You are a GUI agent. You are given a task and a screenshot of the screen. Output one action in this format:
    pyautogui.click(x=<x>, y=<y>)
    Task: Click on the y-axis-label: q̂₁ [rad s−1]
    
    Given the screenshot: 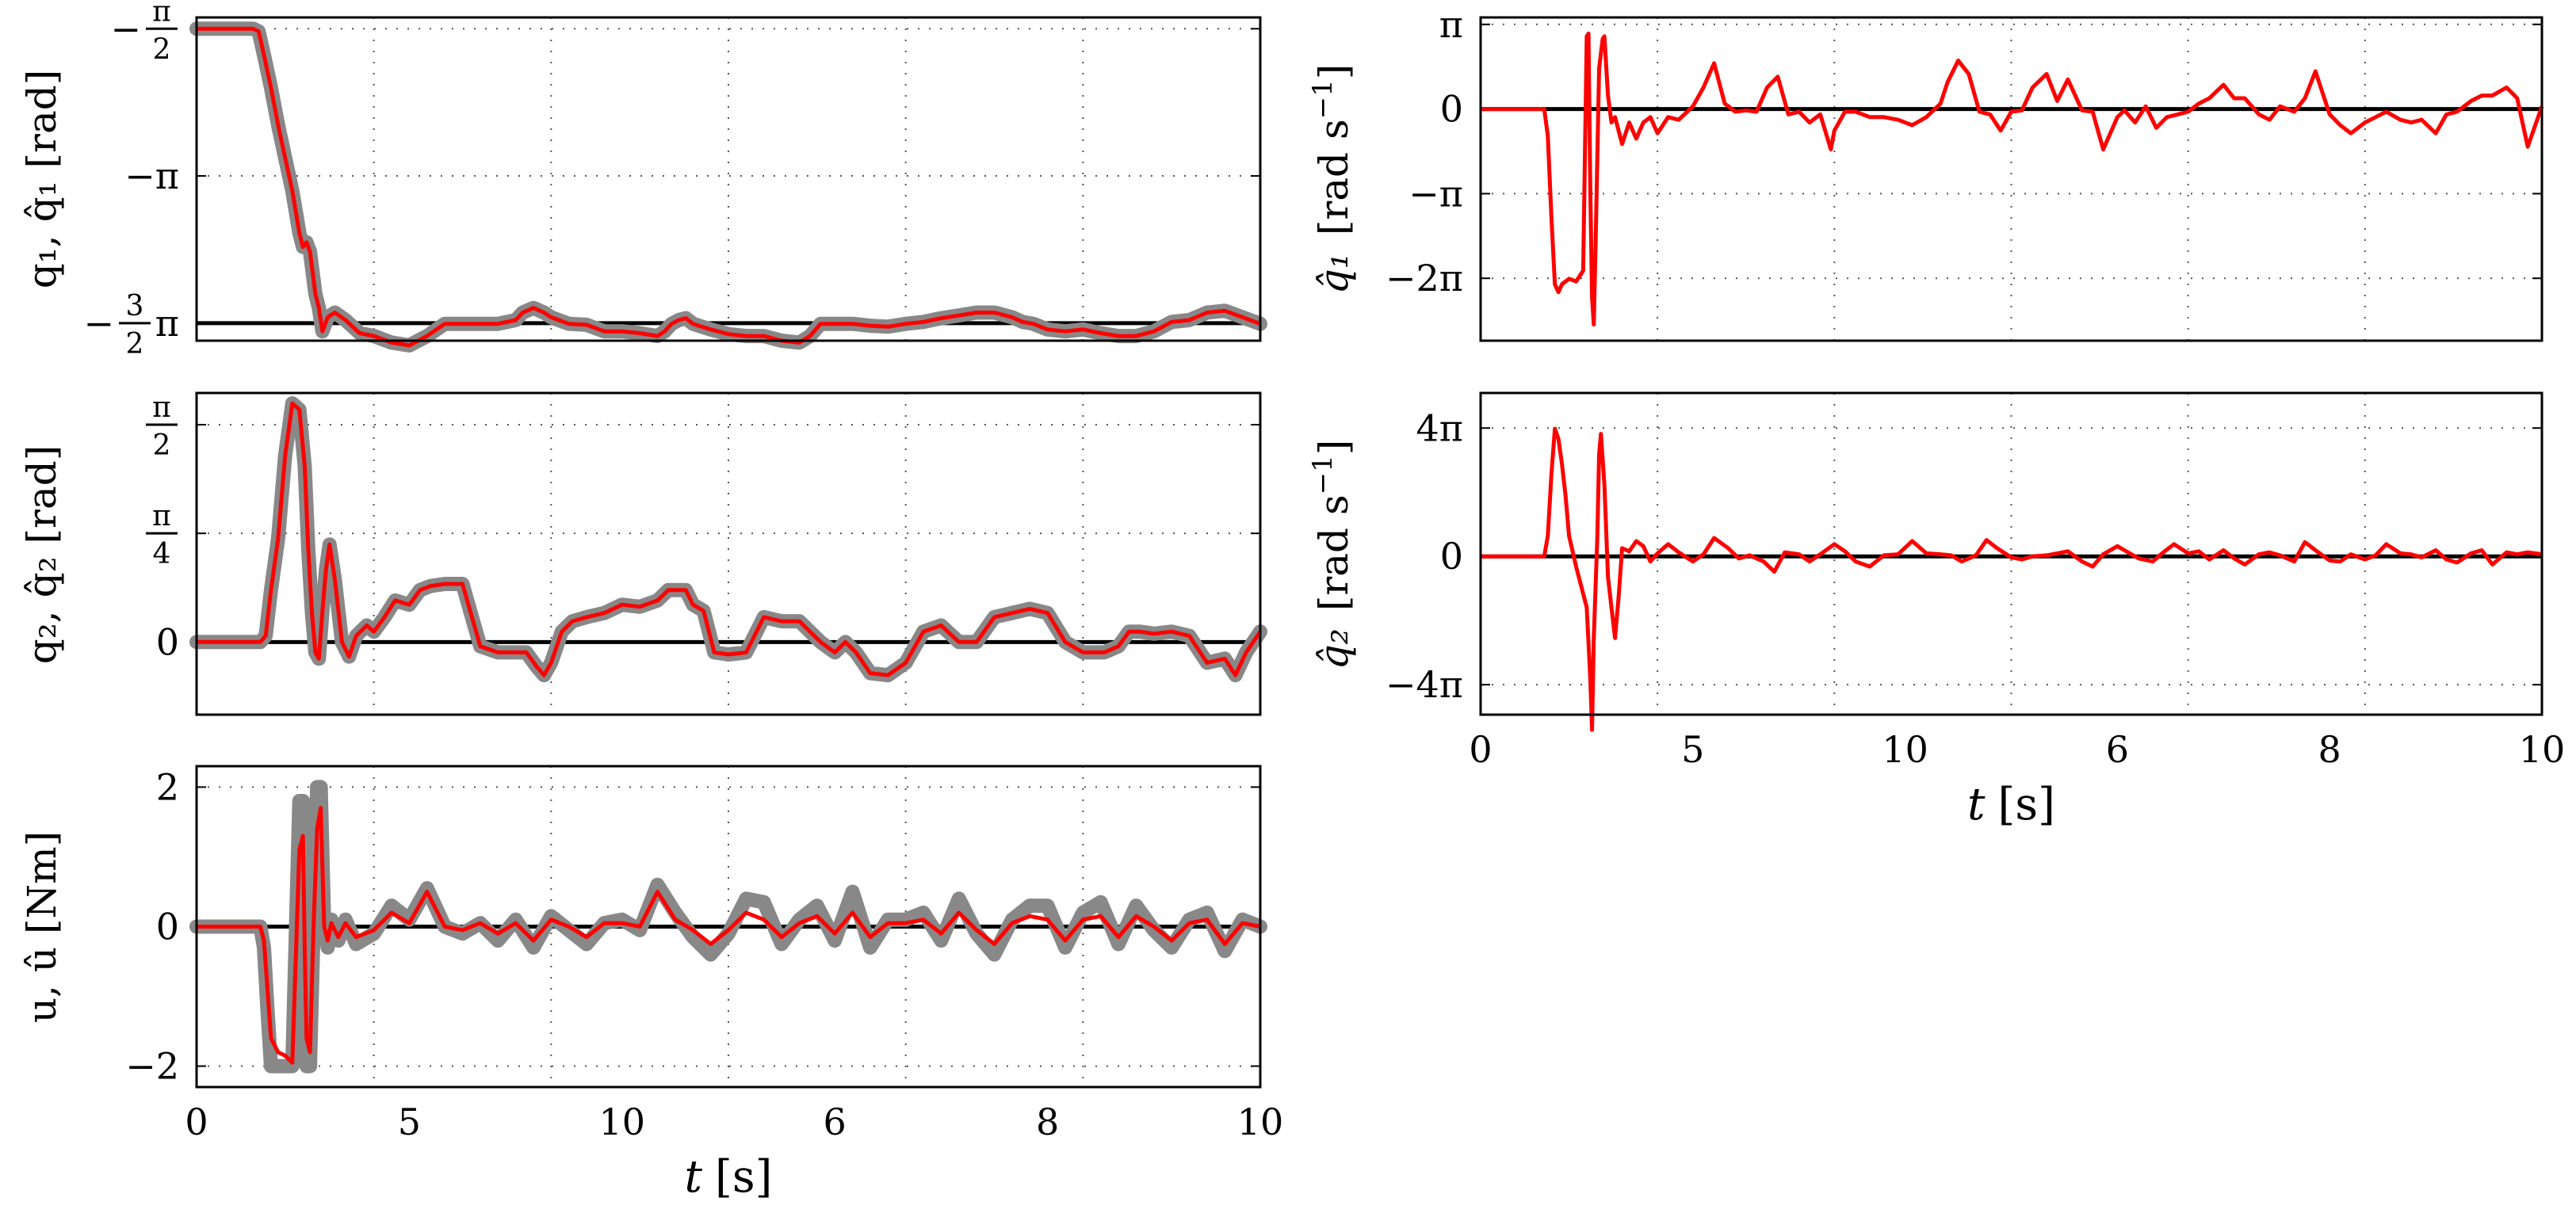 What is the action you would take?
    pyautogui.click(x=1332, y=179)
    